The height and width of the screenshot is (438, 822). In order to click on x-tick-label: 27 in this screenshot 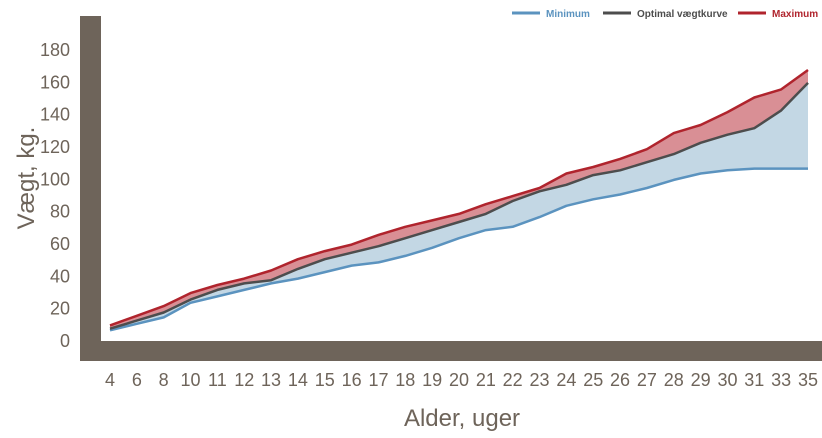, I will do `click(647, 380)`.